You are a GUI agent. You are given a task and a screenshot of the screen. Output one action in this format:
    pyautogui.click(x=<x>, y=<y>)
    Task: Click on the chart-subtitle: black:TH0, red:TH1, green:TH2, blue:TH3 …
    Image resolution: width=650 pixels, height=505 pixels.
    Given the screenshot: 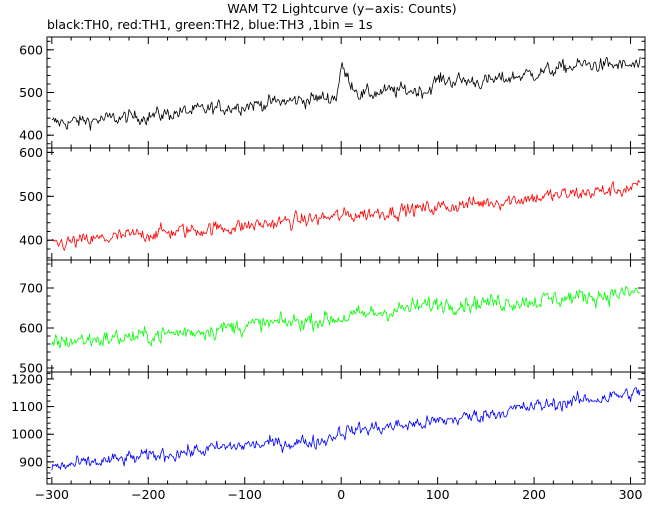 What is the action you would take?
    pyautogui.click(x=210, y=24)
    